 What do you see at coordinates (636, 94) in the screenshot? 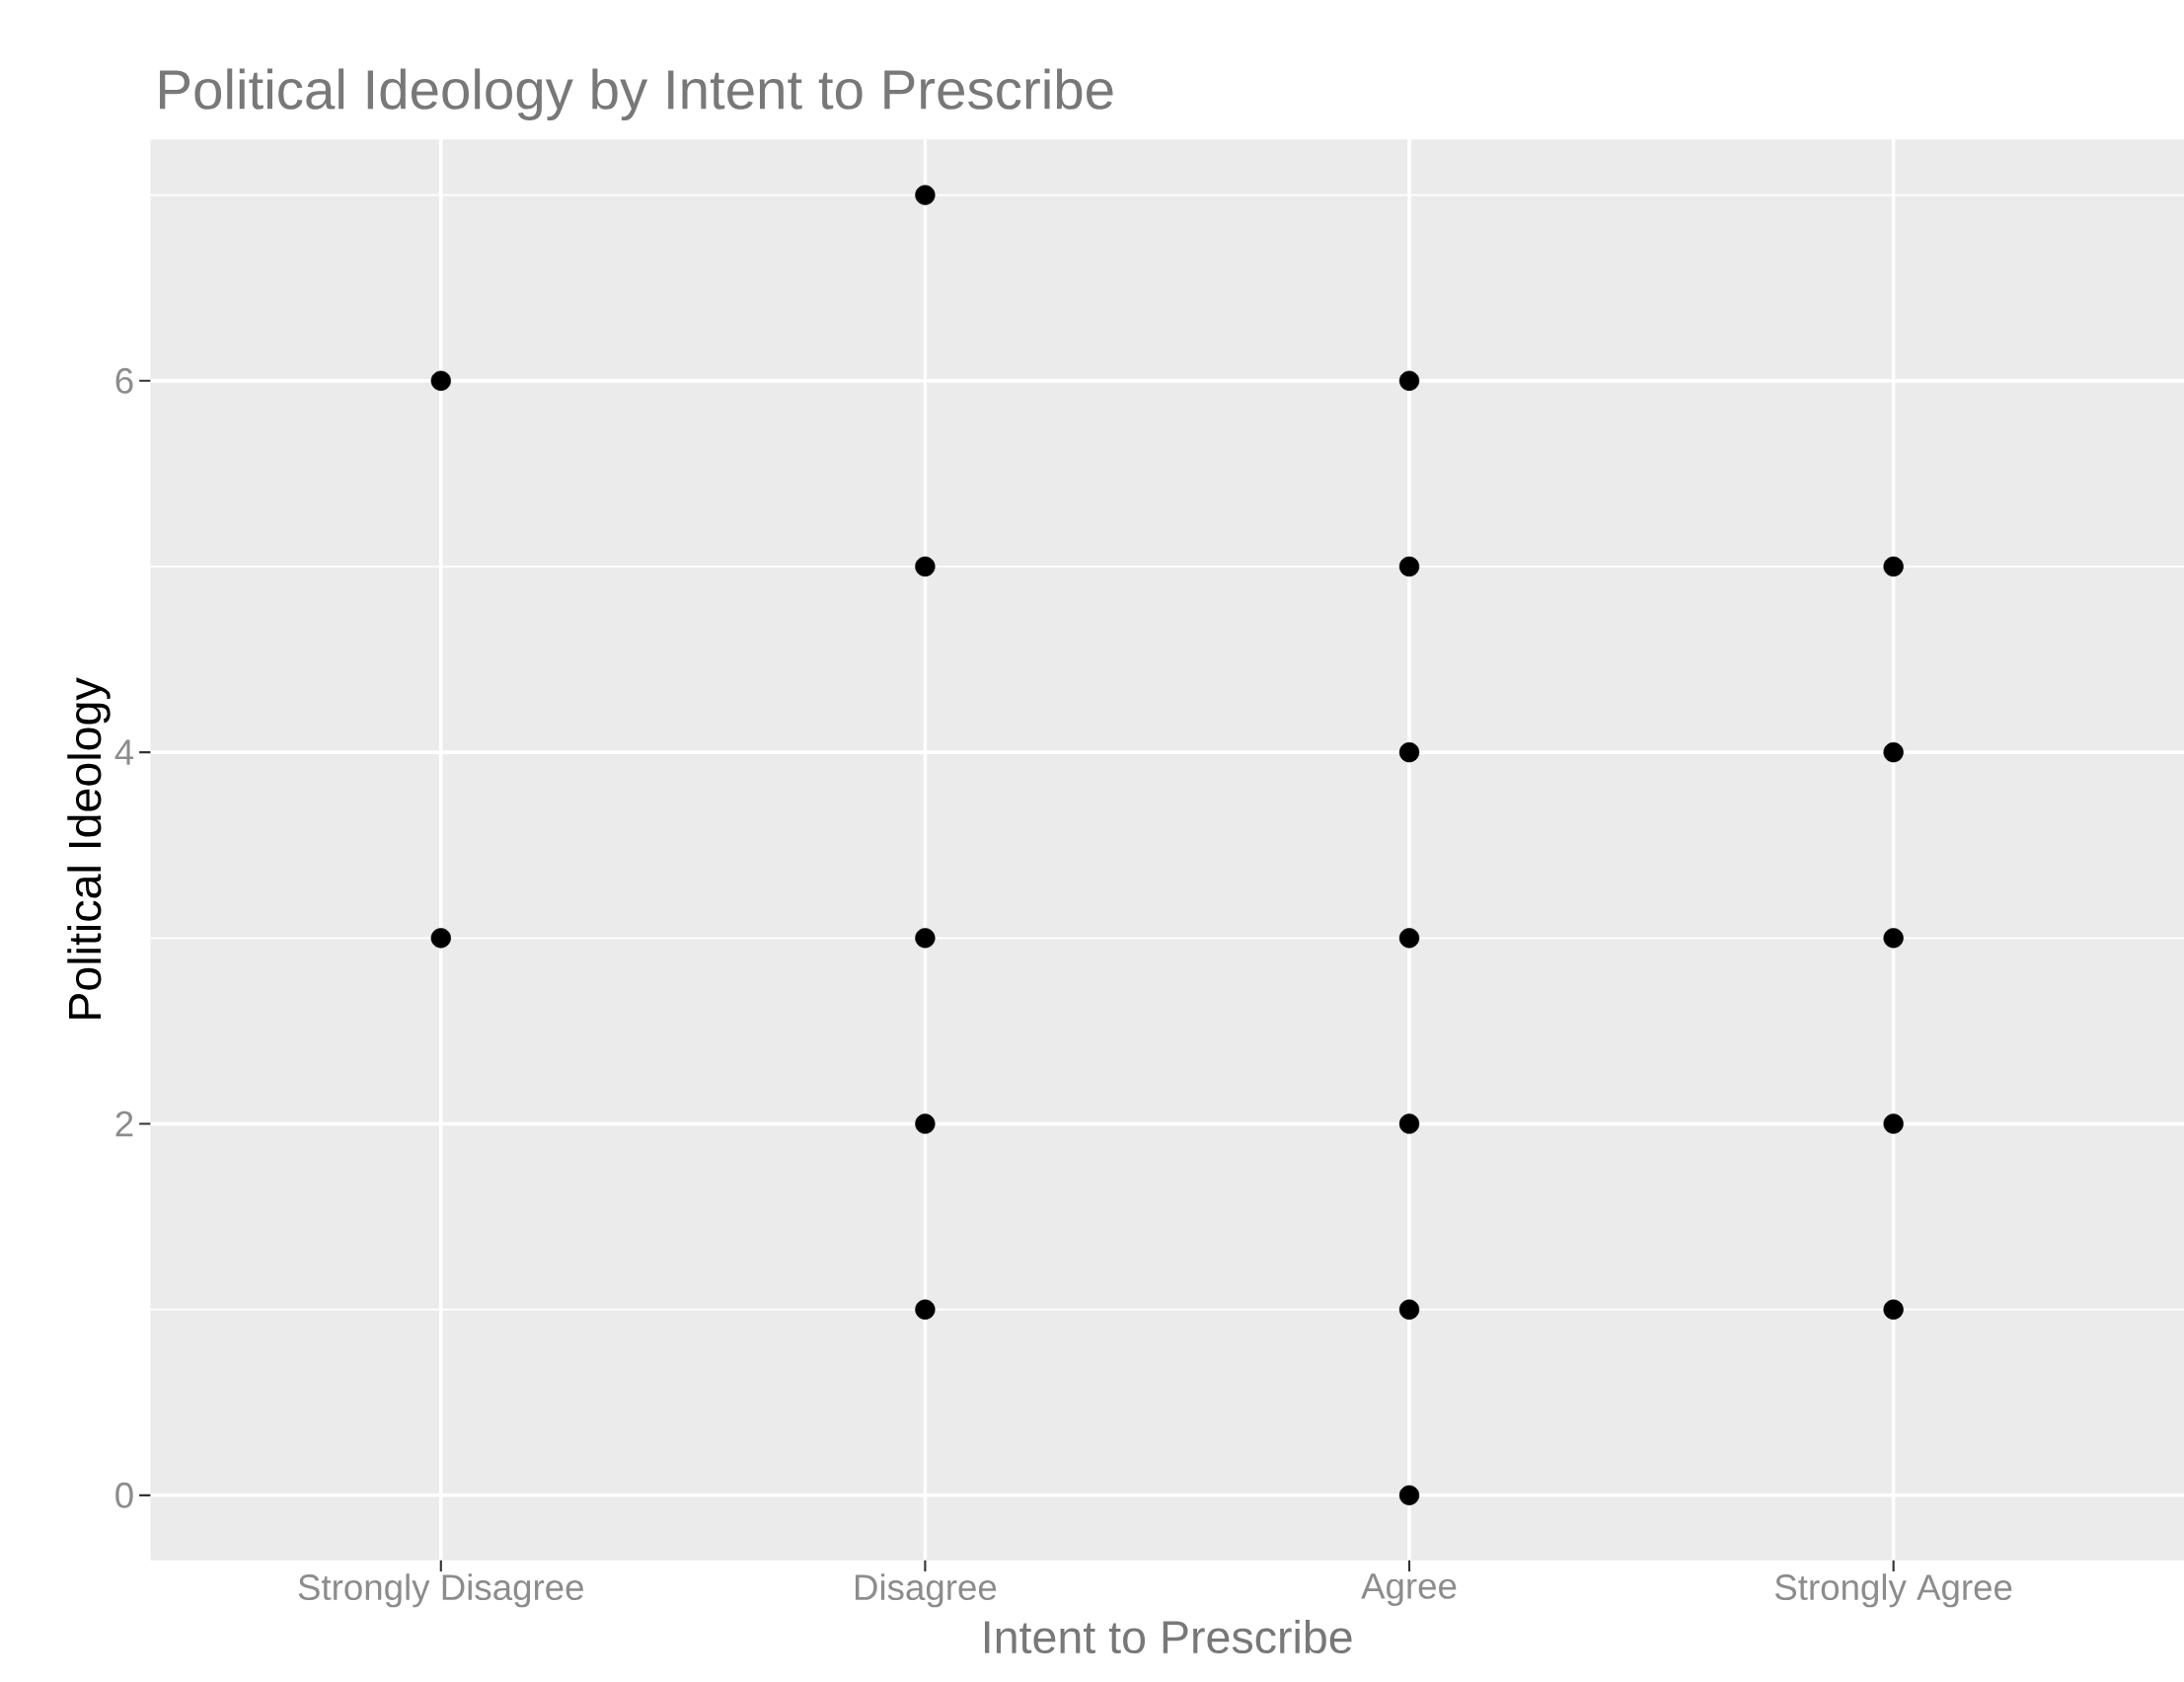
I see `chart-title: Political Ideology by Intent to Prescribe` at bounding box center [636, 94].